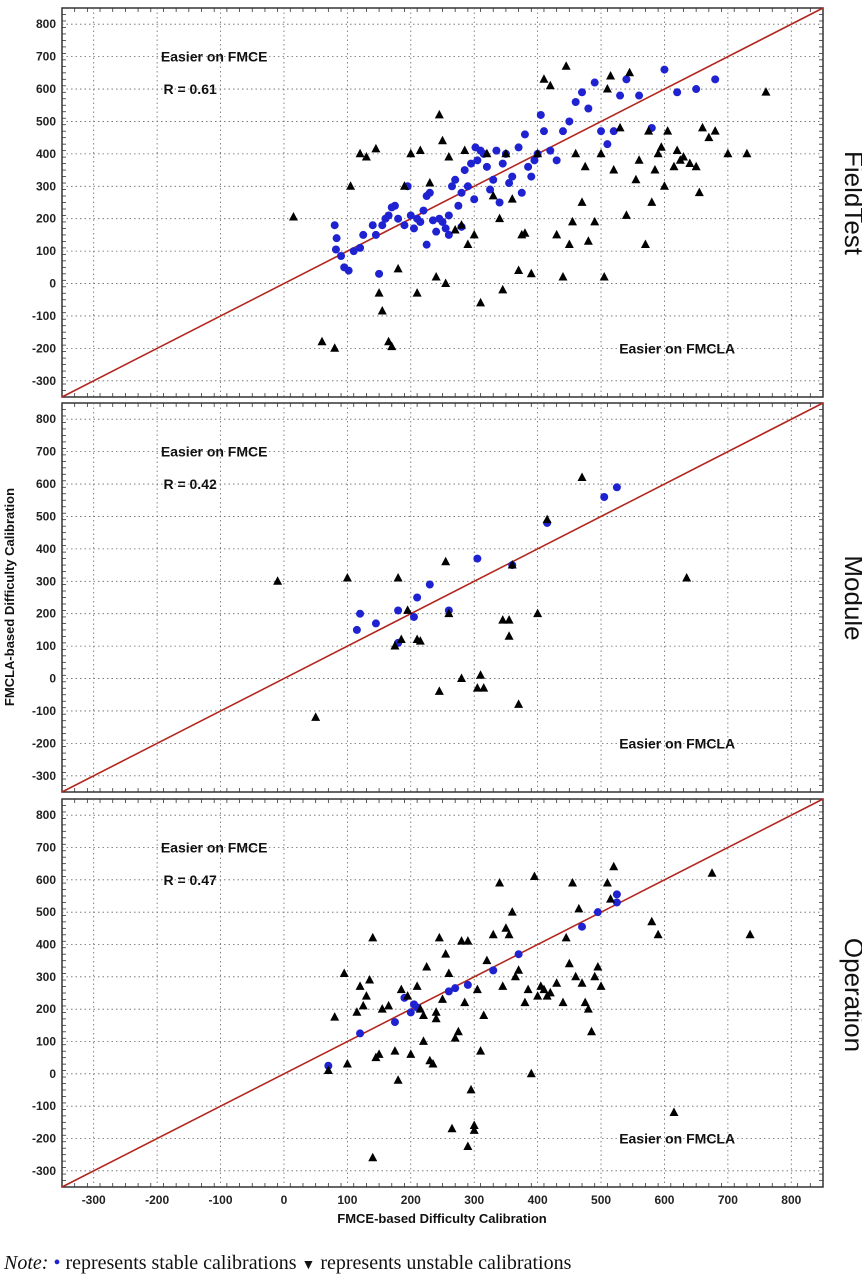 The width and height of the screenshot is (862, 1280). I want to click on x-tick-label: 600, so click(664, 1200).